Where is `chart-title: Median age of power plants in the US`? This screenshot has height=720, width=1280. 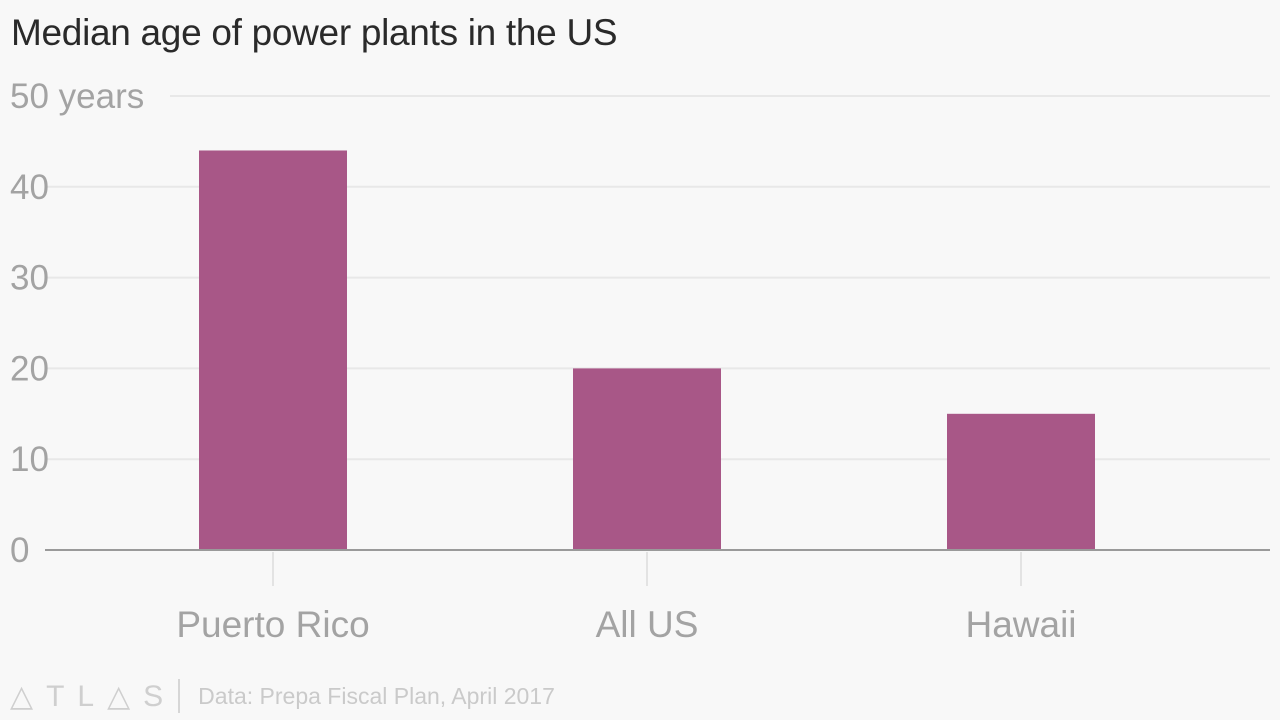
chart-title: Median age of power plants in the US is located at coordinates (314, 32).